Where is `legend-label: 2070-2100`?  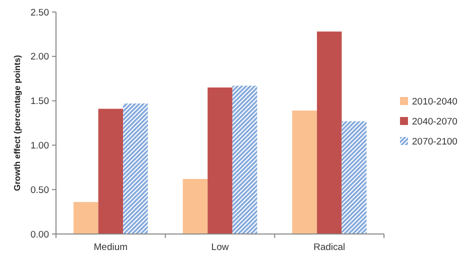
legend-label: 2070-2100 is located at coordinates (435, 142).